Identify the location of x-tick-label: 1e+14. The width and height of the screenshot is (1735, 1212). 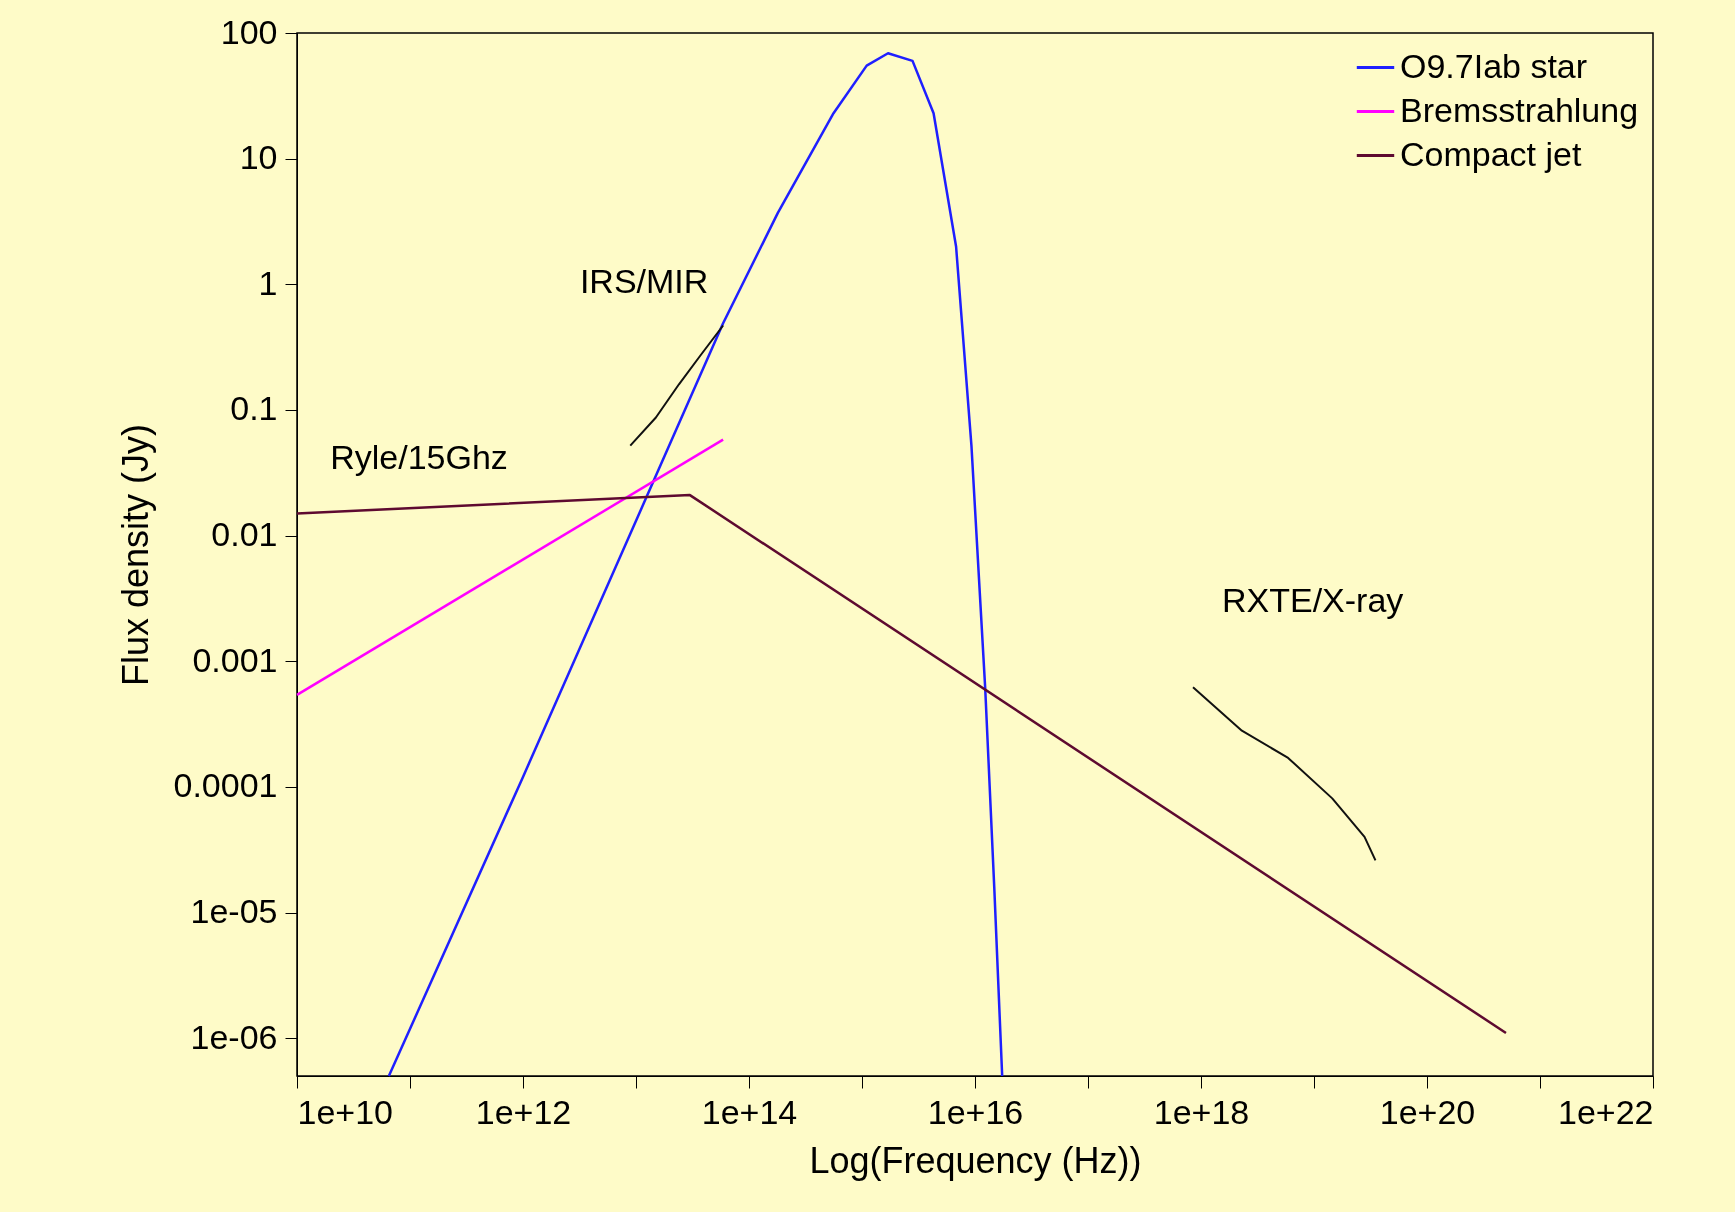
(749, 1111).